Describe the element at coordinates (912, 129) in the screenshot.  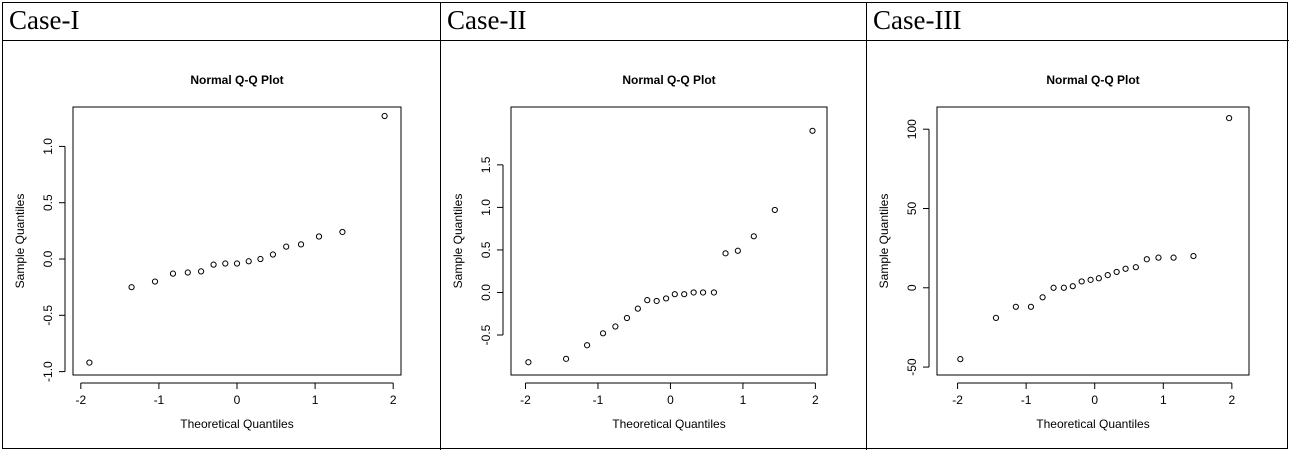
I see `y-tick-label: 100` at that location.